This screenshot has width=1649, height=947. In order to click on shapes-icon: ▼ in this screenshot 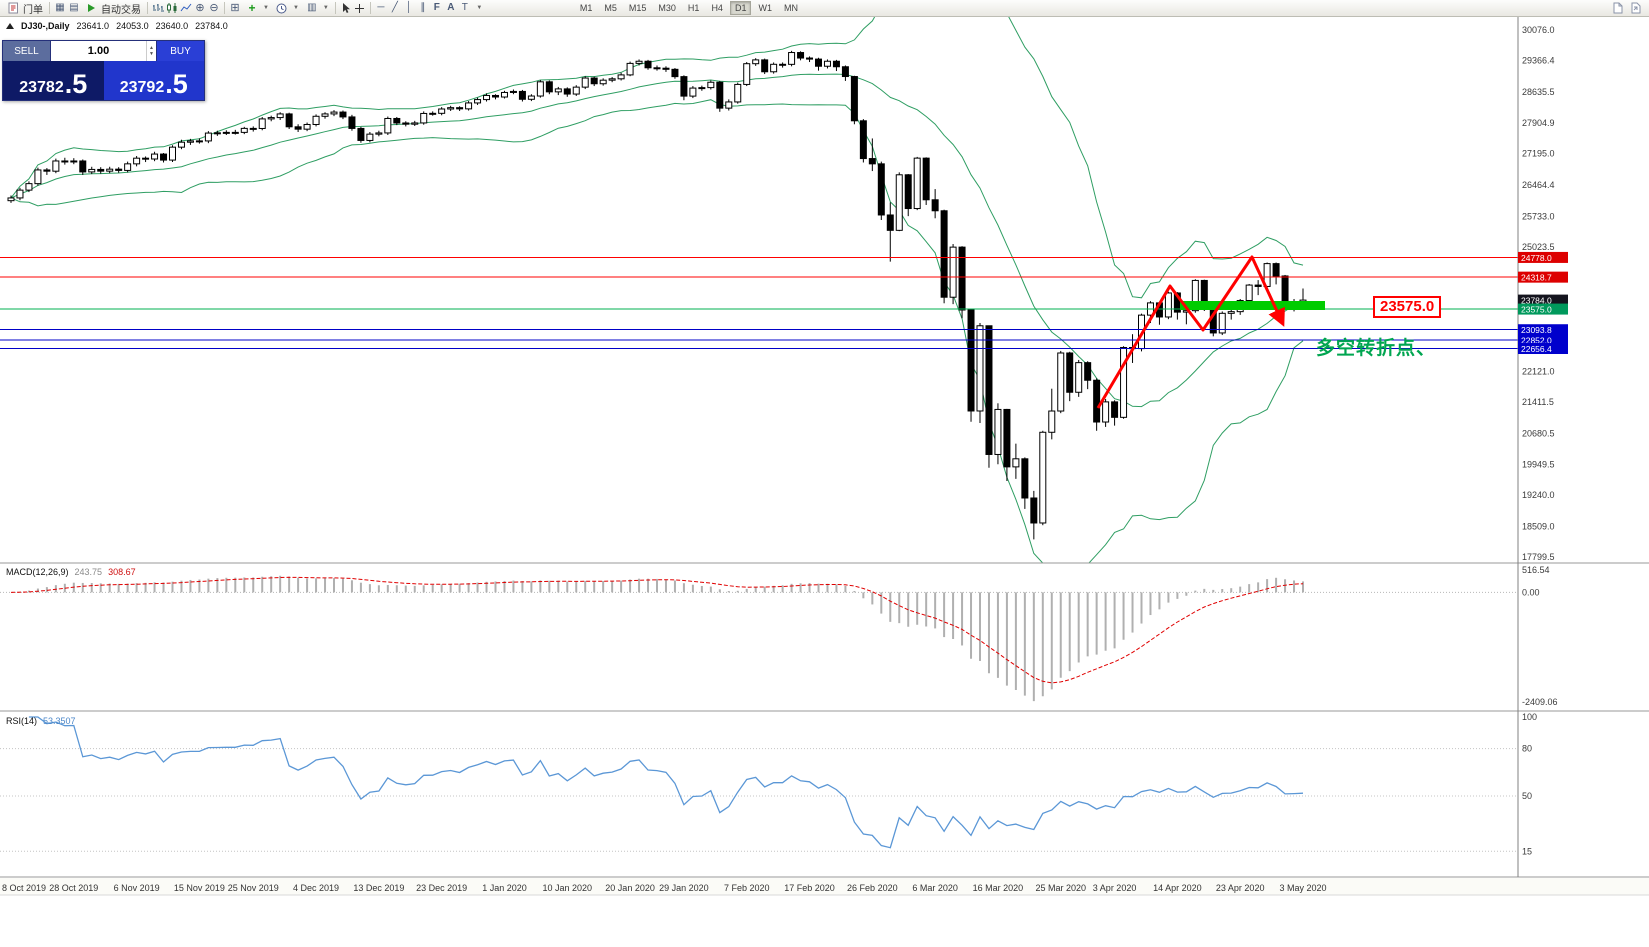, I will do `click(479, 8)`.